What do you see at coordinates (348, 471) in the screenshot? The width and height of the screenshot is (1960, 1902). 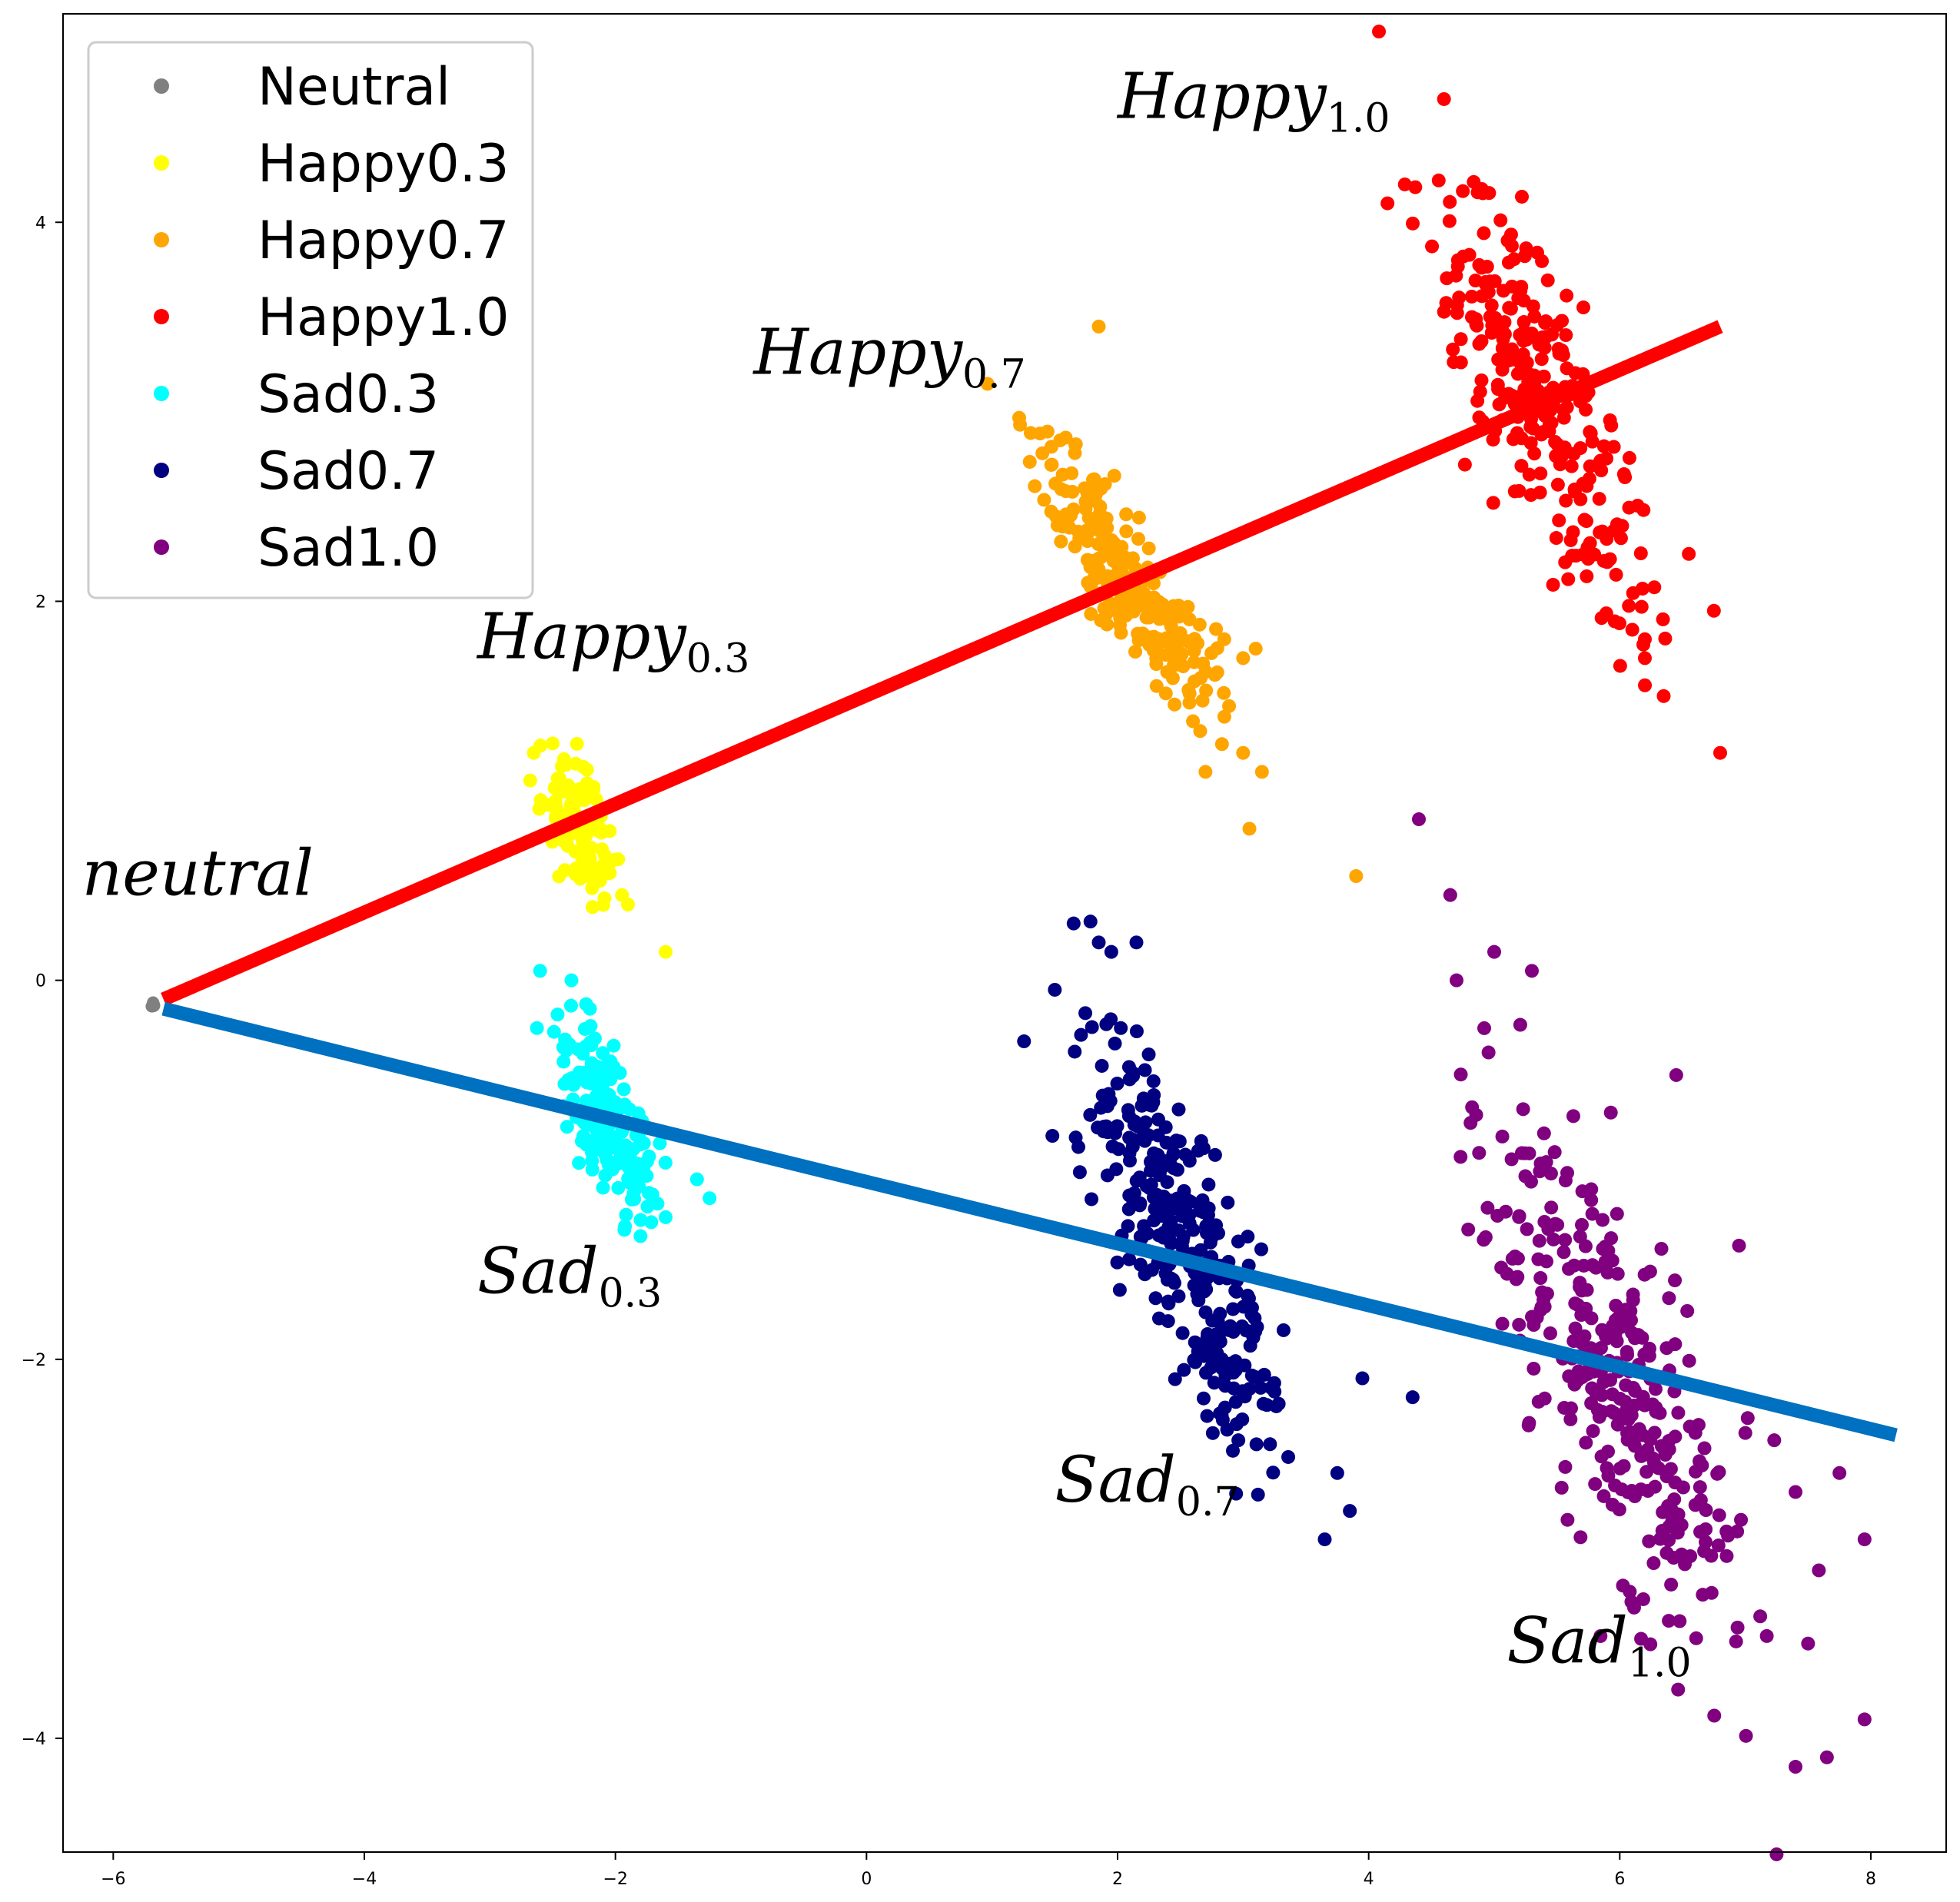 I see `legend-label: Sad0.7` at bounding box center [348, 471].